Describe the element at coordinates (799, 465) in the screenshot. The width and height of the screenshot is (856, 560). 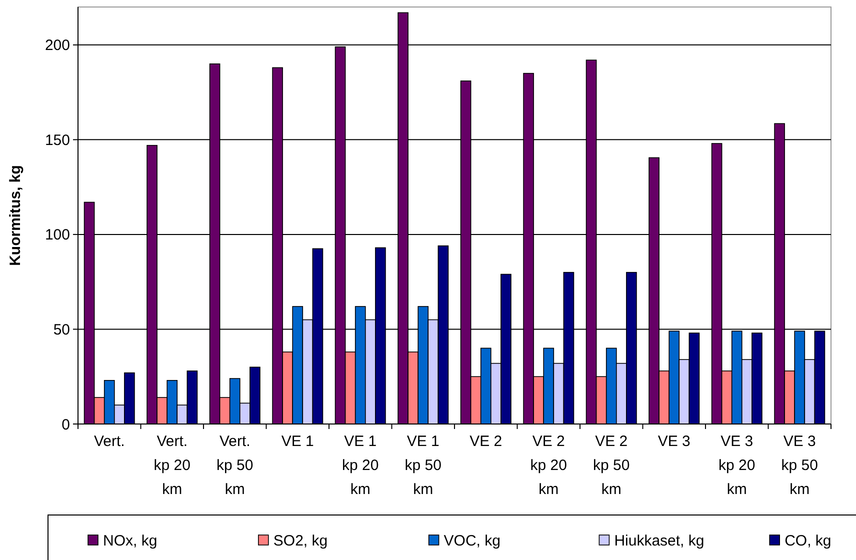
I see `x-tick-label: VE 3 kp 50 km` at that location.